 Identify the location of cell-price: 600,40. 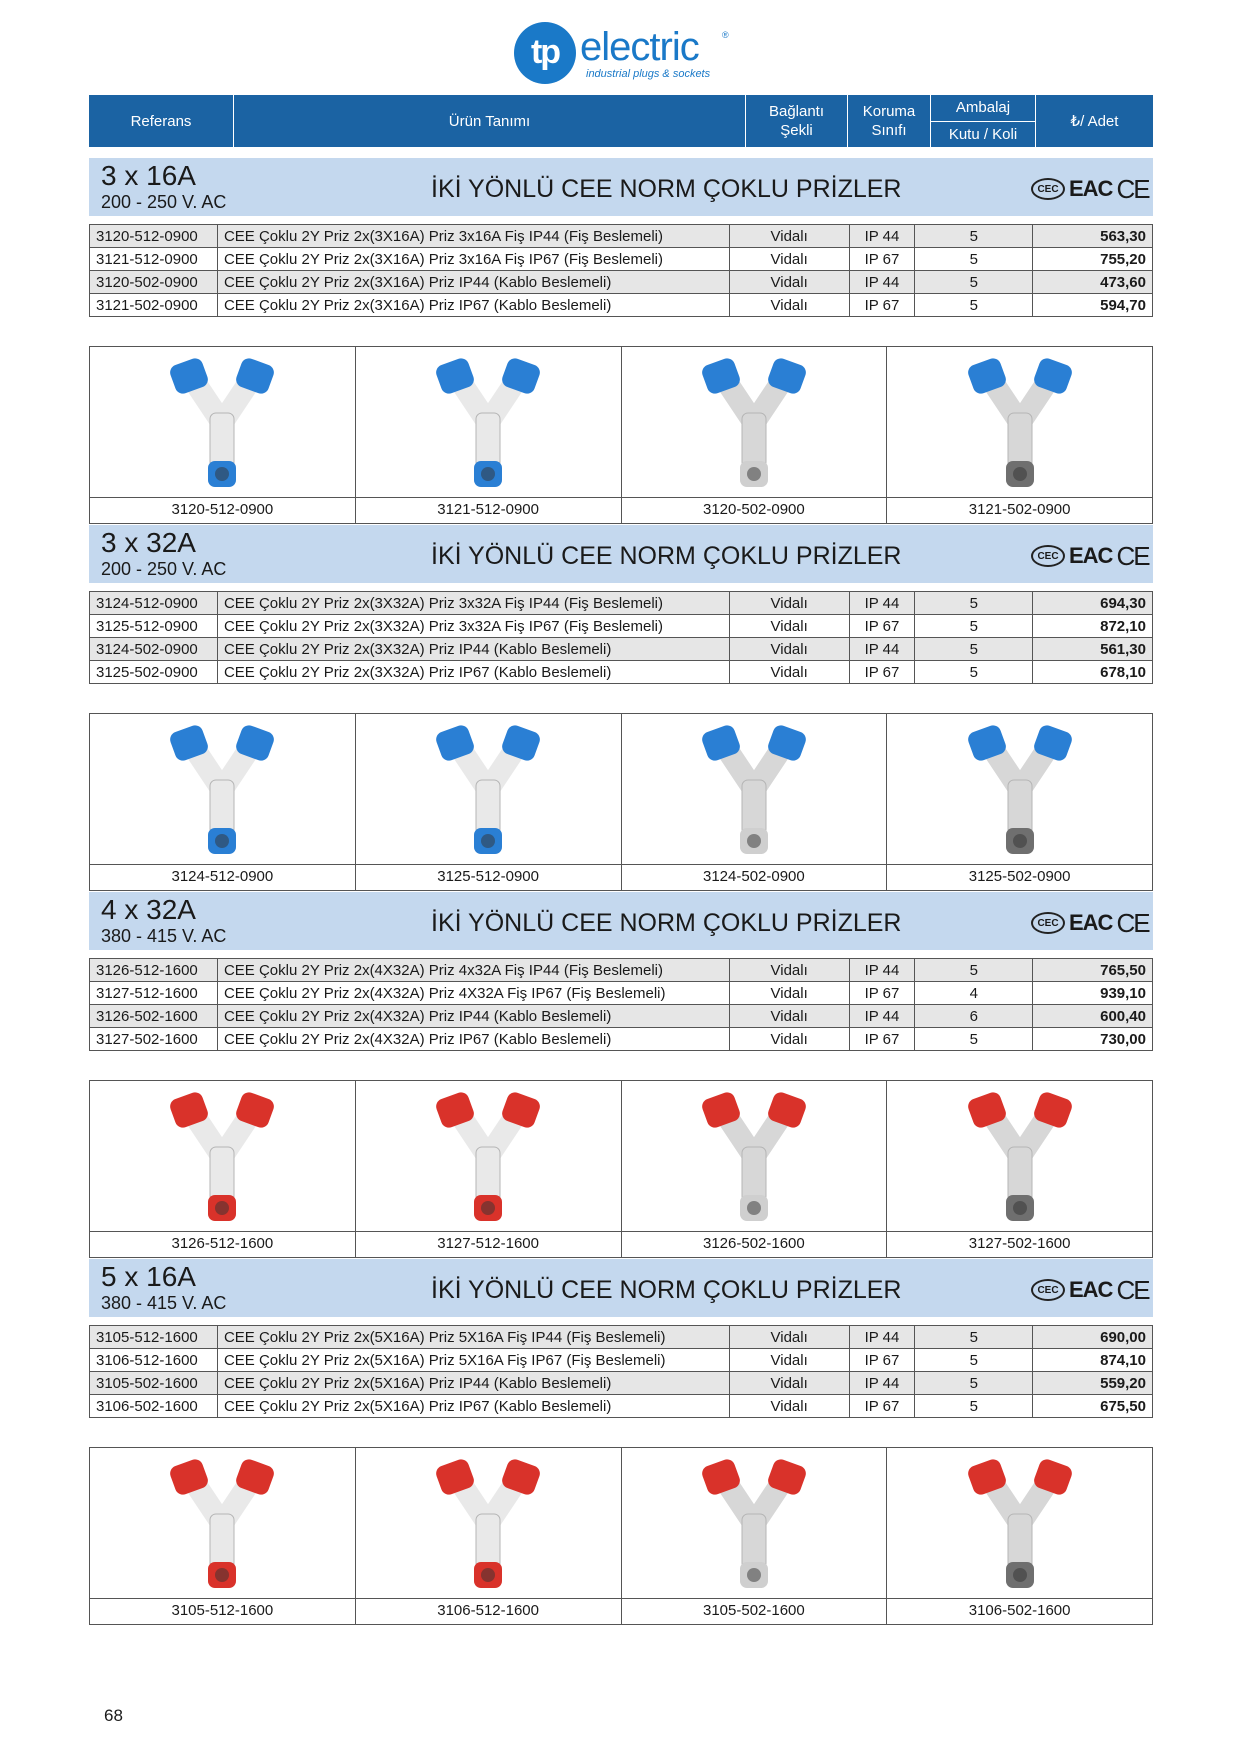
(1092, 1016).